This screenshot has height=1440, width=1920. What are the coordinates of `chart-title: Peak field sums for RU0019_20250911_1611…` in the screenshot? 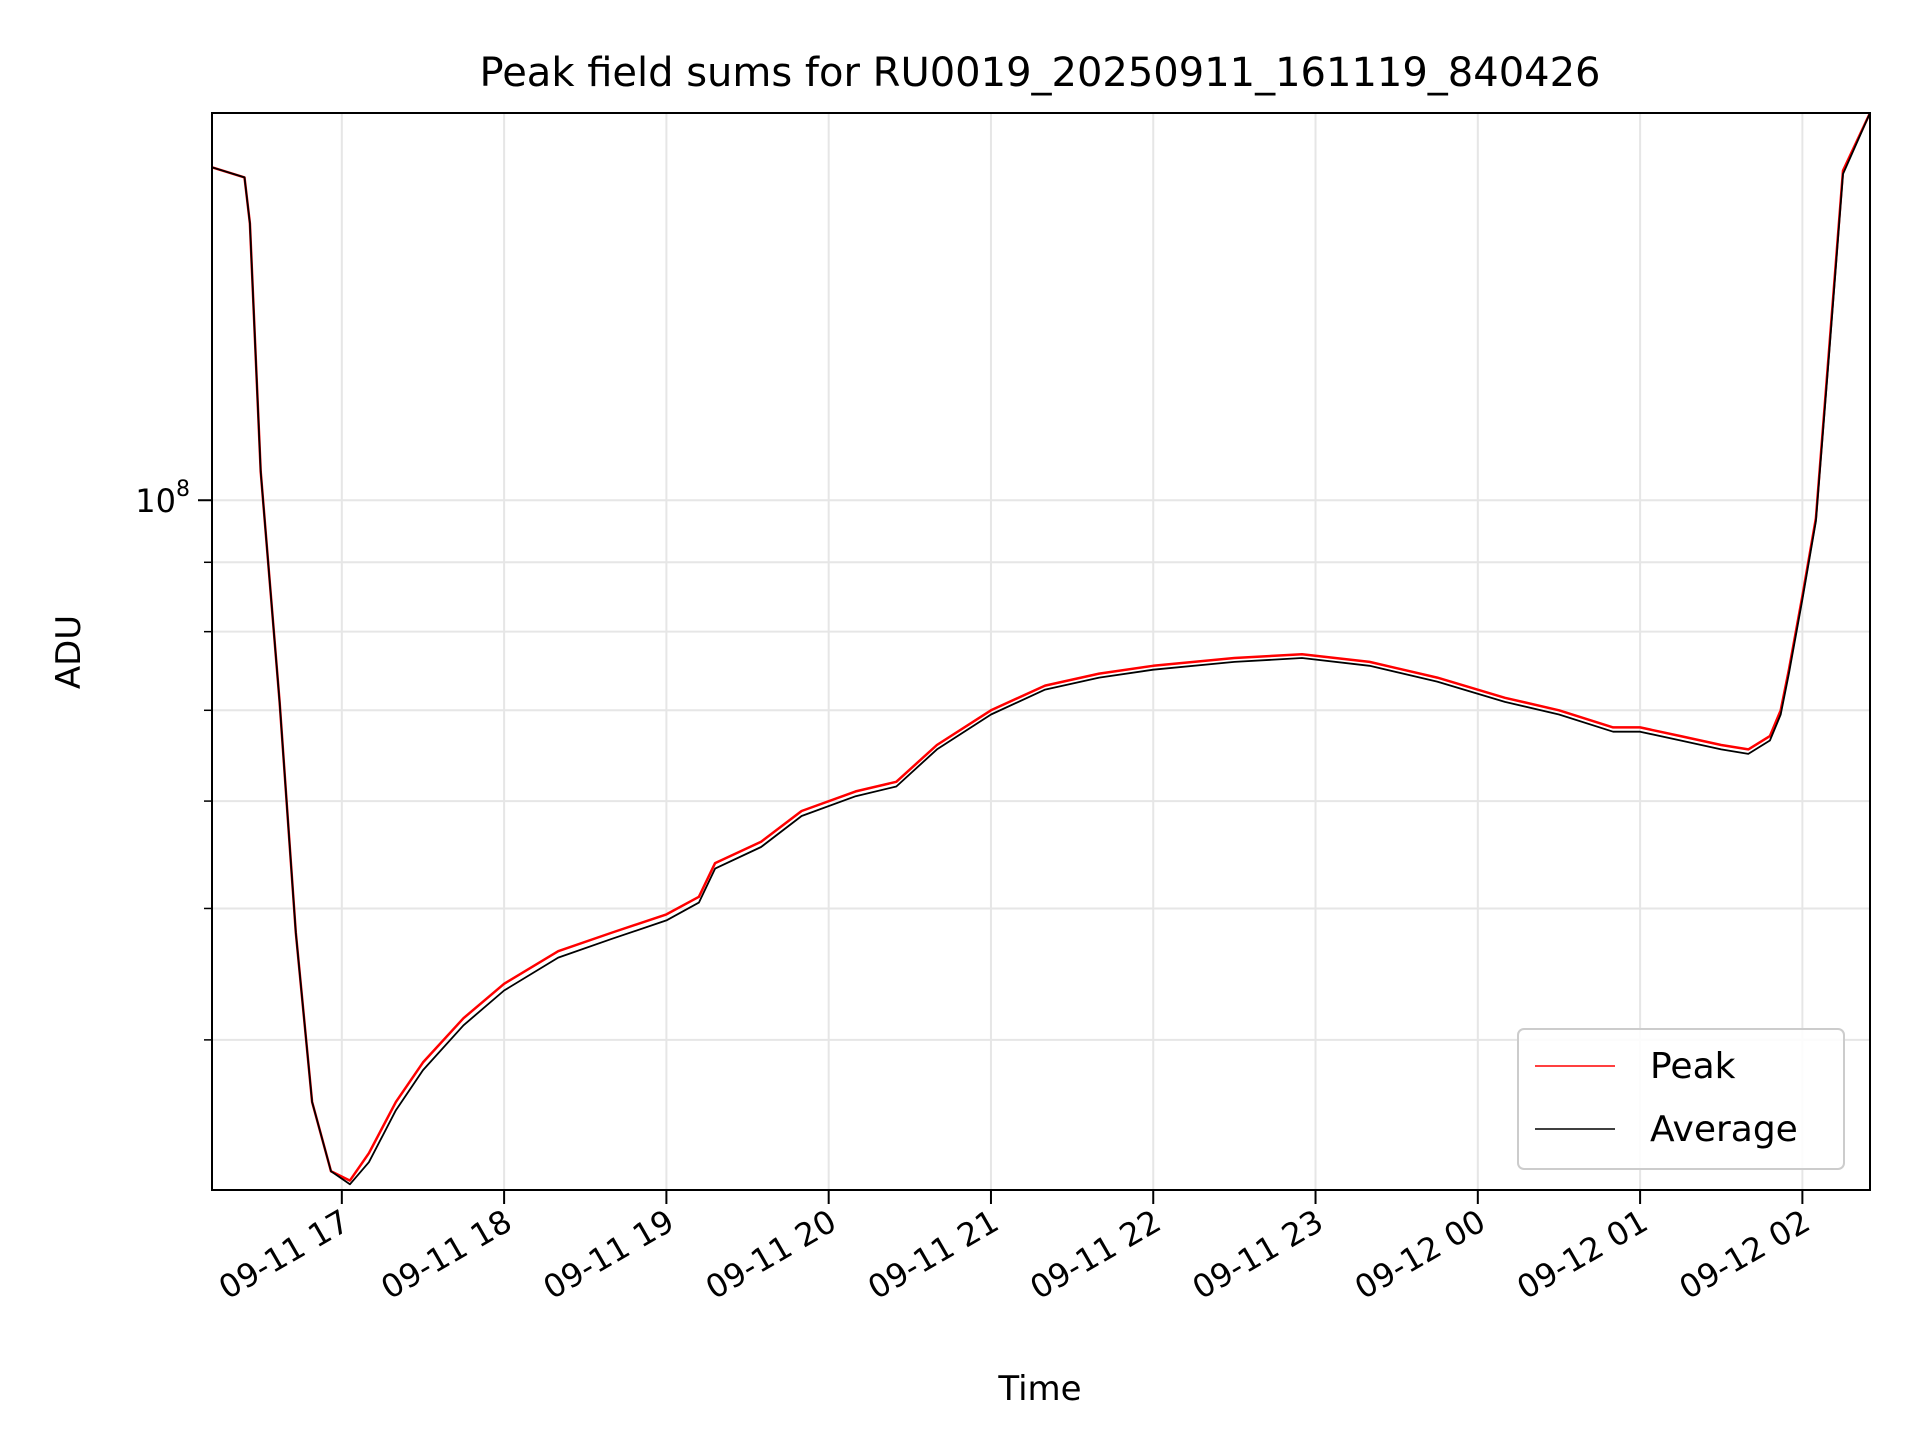 It's located at (1040, 73).